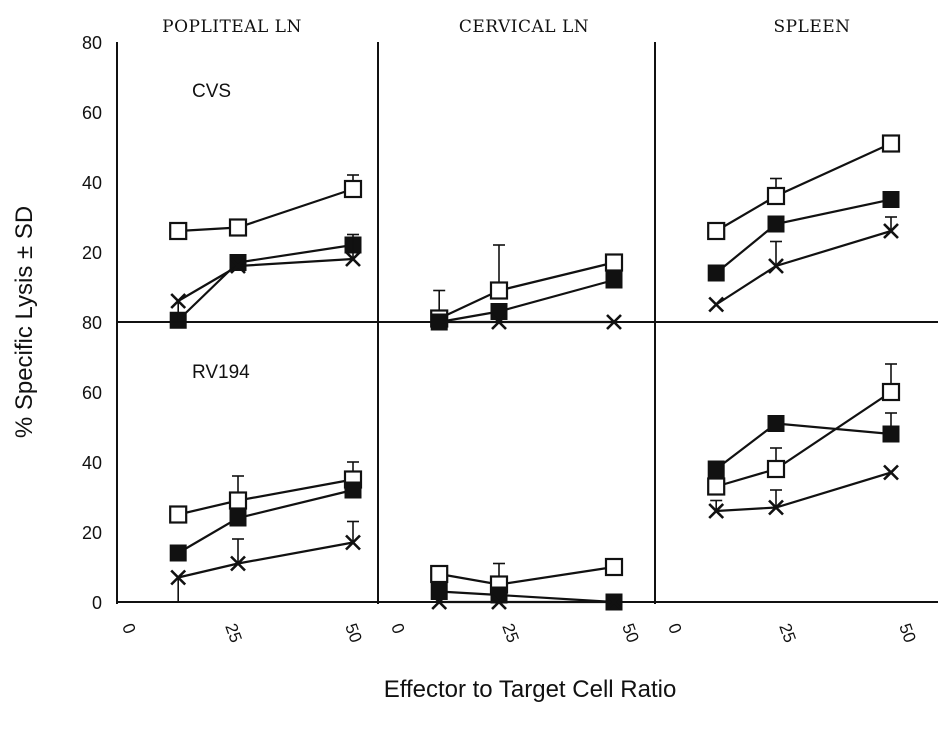  Describe the element at coordinates (524, 27) in the screenshot. I see `column-title-cervical: CERVICAL LN` at that location.